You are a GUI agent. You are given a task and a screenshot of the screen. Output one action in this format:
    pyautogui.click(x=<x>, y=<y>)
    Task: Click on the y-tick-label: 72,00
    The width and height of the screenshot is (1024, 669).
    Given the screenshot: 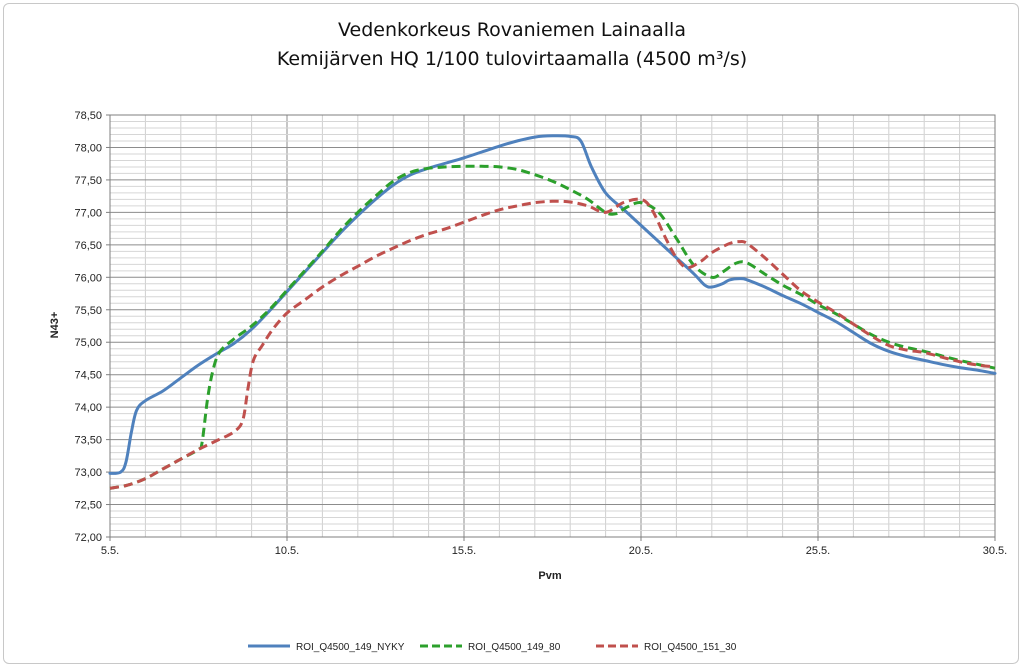 What is the action you would take?
    pyautogui.click(x=88, y=538)
    